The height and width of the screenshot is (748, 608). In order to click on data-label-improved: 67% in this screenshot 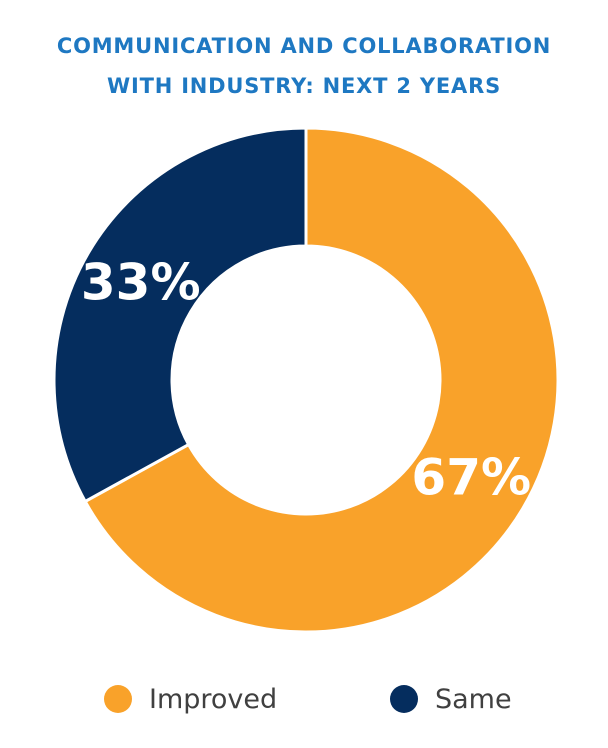, I will do `click(471, 478)`.